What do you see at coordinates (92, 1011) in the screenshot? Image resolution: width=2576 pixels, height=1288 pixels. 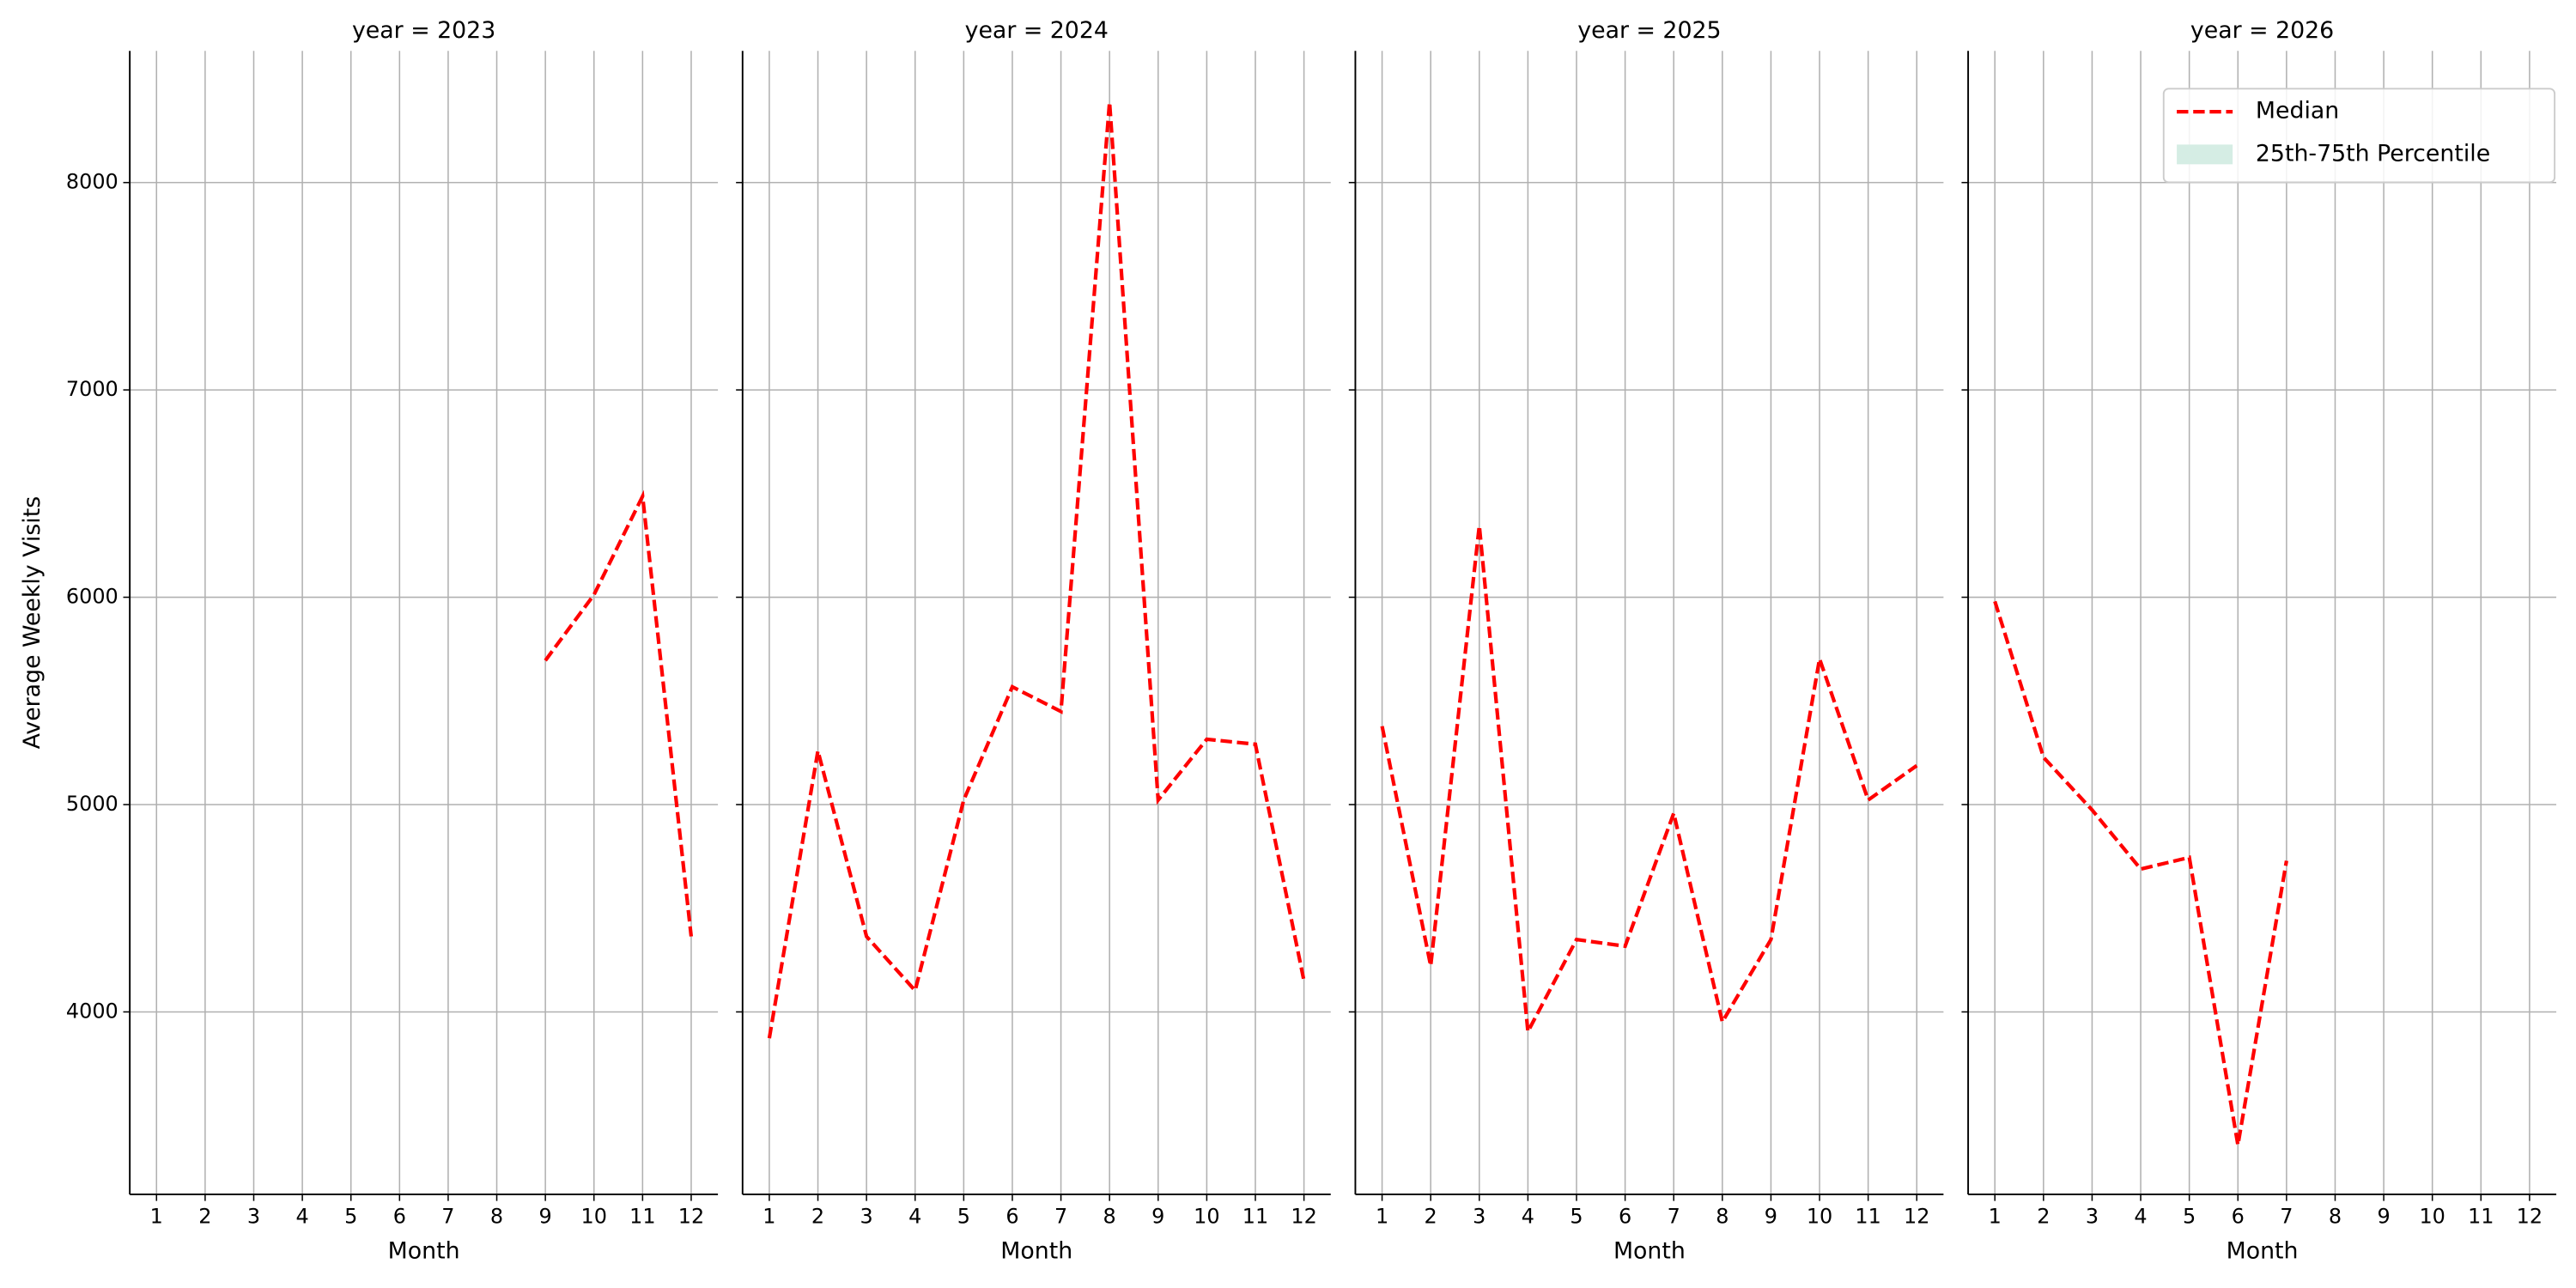 I see `y-tick-label: 4000` at bounding box center [92, 1011].